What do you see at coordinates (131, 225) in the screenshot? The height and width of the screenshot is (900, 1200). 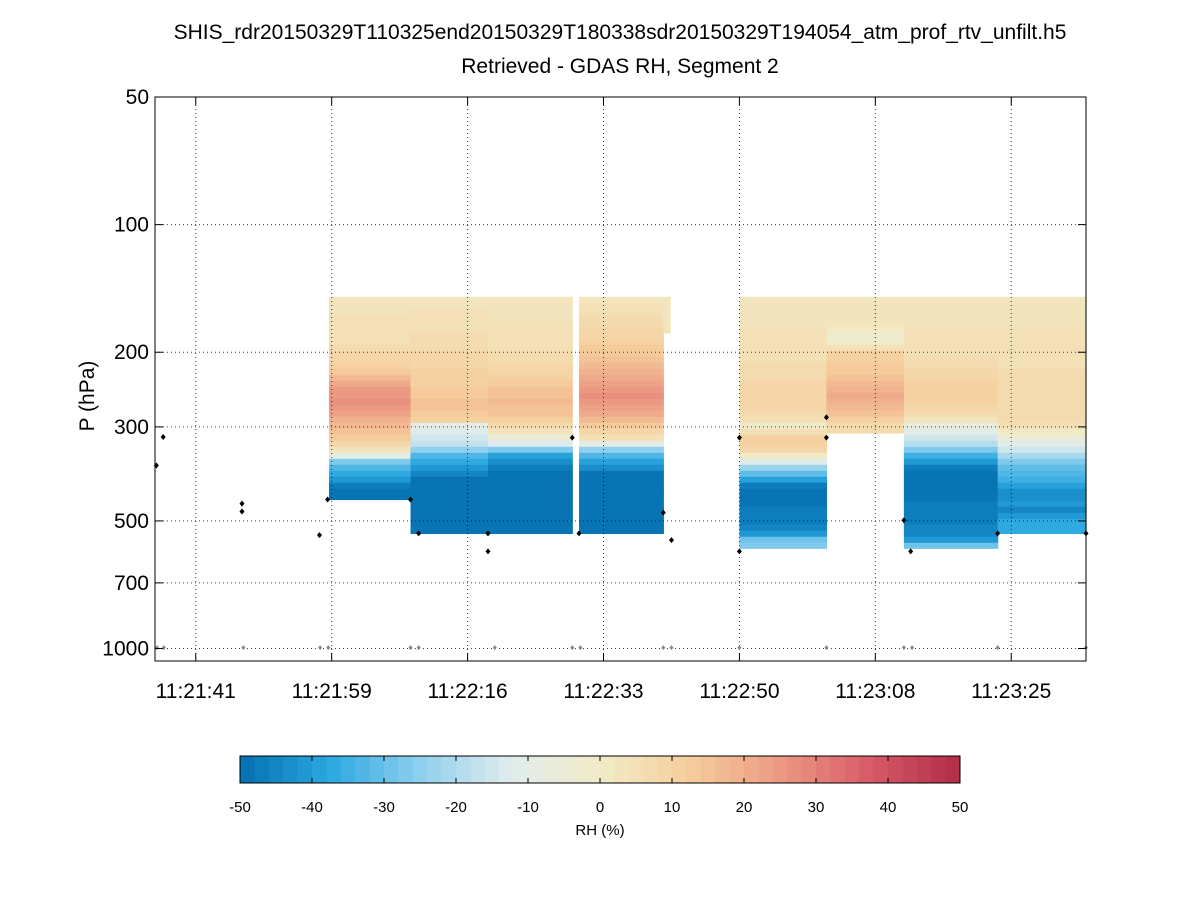 I see `y-tick-label: 100` at bounding box center [131, 225].